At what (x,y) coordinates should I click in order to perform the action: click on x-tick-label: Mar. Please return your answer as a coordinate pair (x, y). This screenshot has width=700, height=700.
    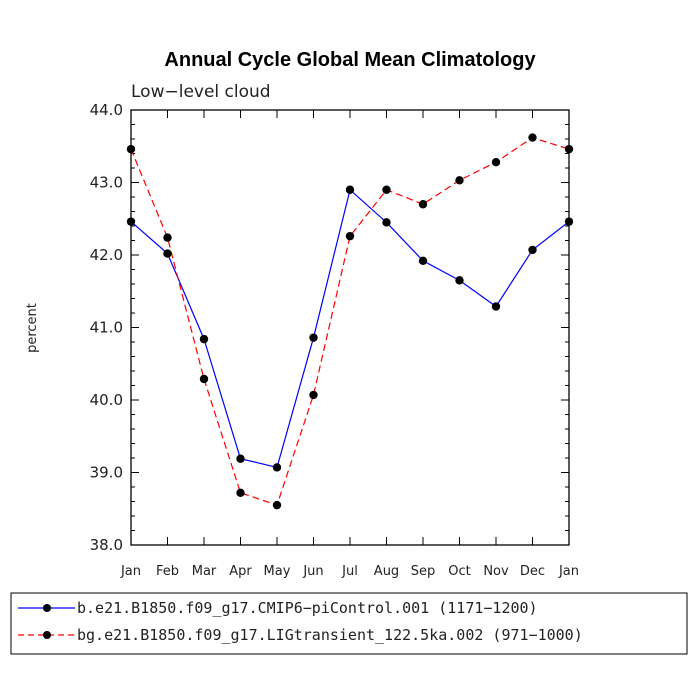
    Looking at the image, I should click on (204, 571).